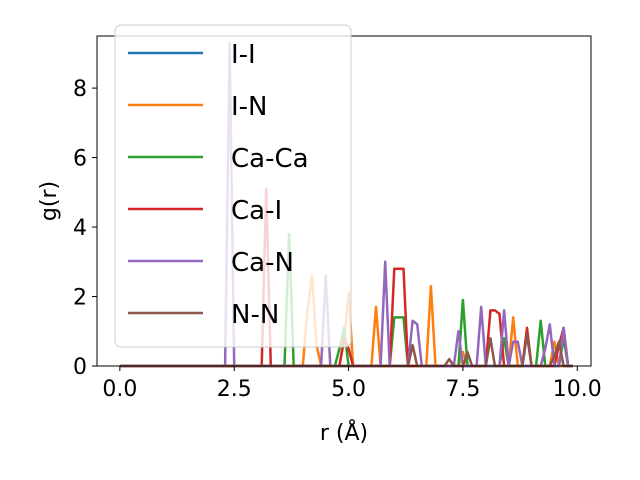 The width and height of the screenshot is (640, 480). I want to click on y-tick-label: 8, so click(80, 89).